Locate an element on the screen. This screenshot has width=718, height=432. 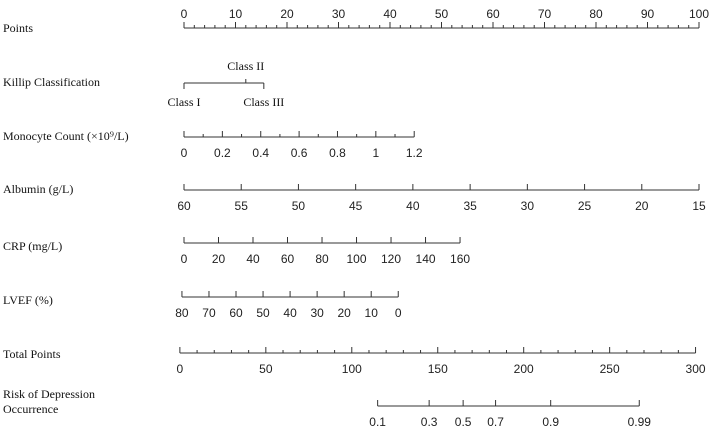
crp-mg-l-tick-label: 140 is located at coordinates (426, 259).